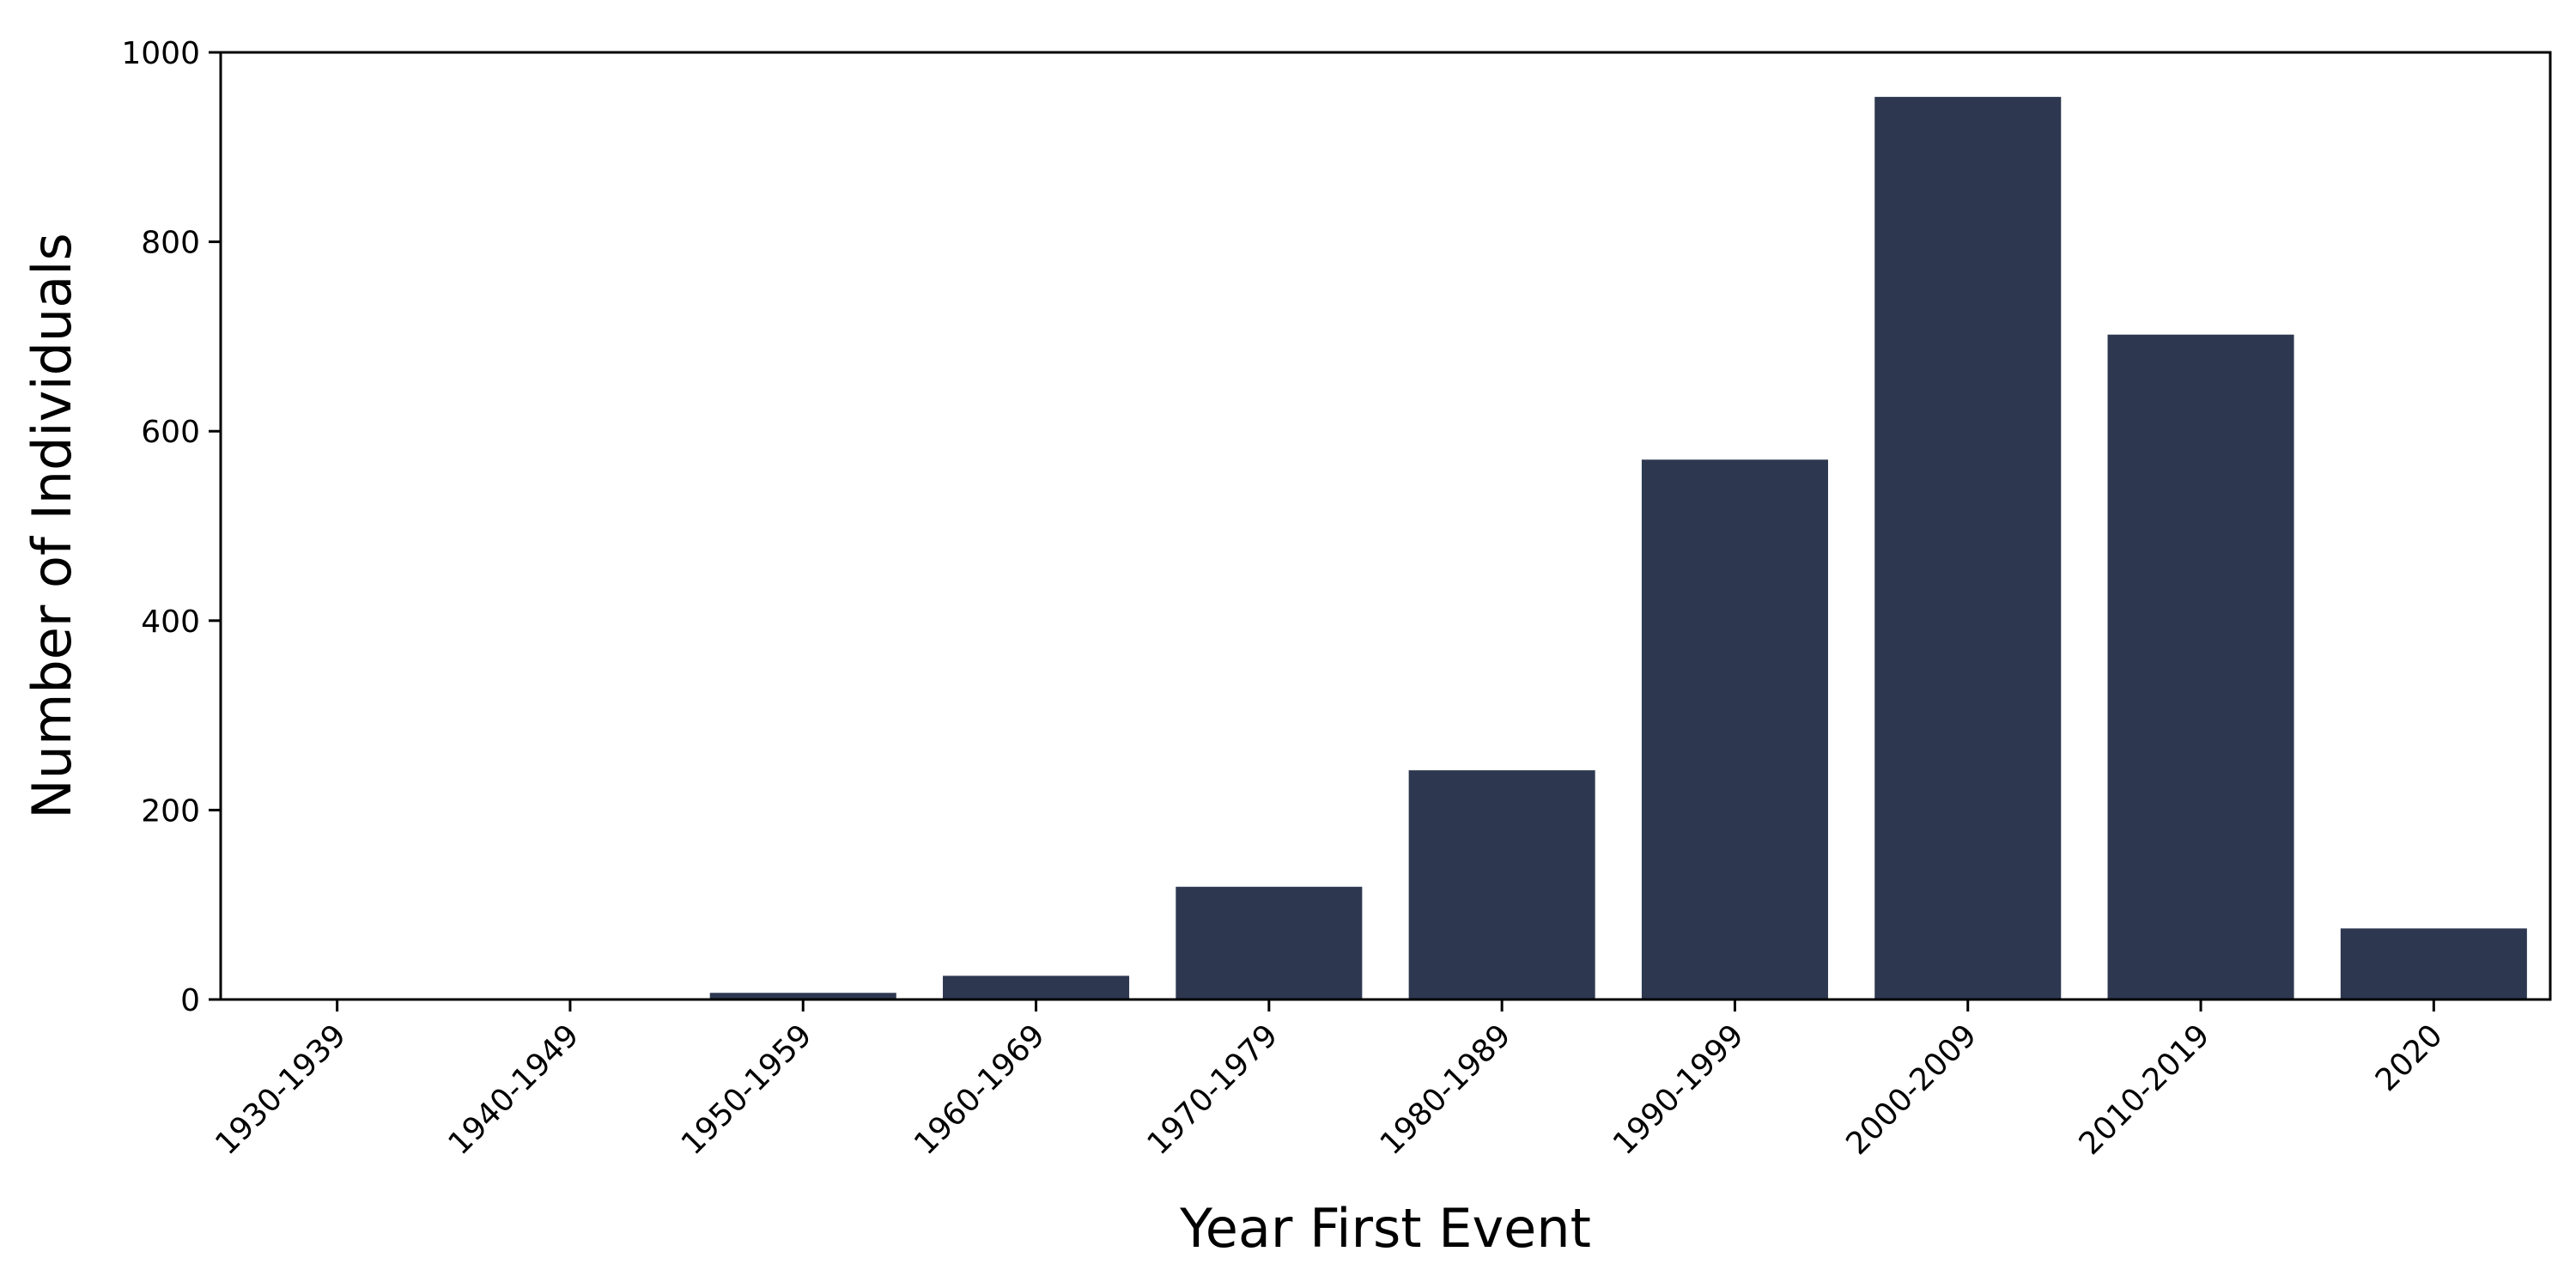 The width and height of the screenshot is (2576, 1288). What do you see at coordinates (1734, 729) in the screenshot?
I see `bar-1990-1999` at bounding box center [1734, 729].